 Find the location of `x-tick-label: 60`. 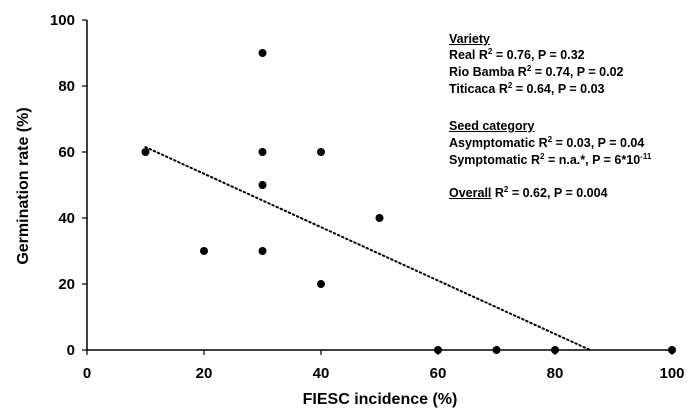

x-tick-label: 60 is located at coordinates (438, 373).